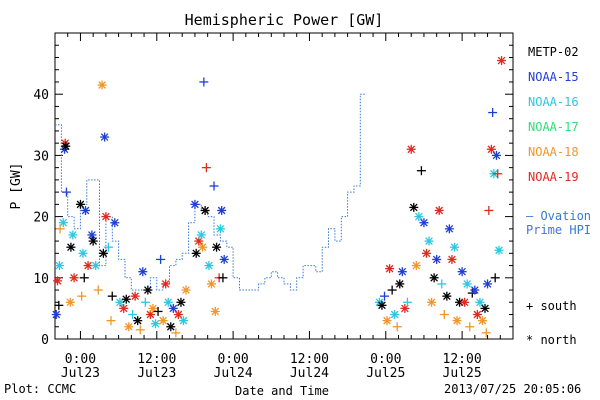  I want to click on legend-entry: NOAA-16, so click(553, 102).